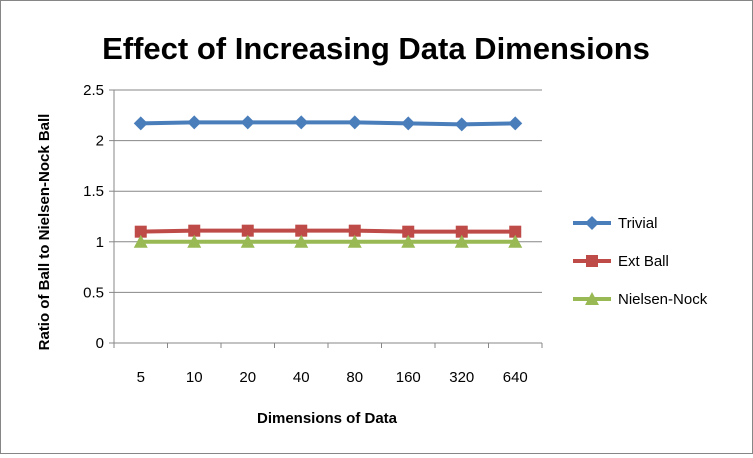 The height and width of the screenshot is (458, 753). What do you see at coordinates (141, 377) in the screenshot?
I see `x-tick-label: 5` at bounding box center [141, 377].